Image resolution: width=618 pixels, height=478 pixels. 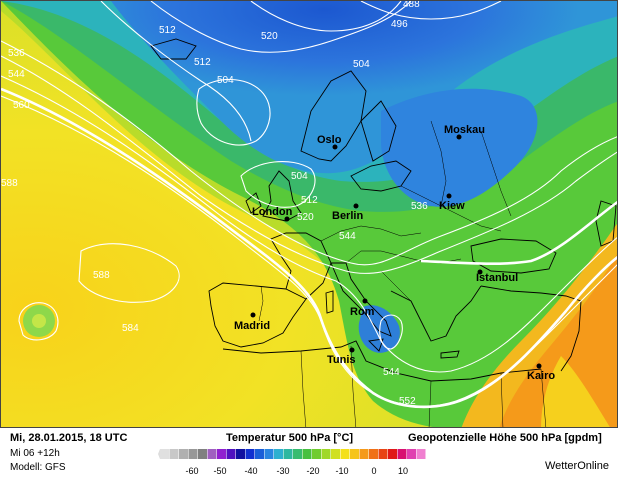 I want to click on city-moskau: Moskau, so click(x=464, y=132).